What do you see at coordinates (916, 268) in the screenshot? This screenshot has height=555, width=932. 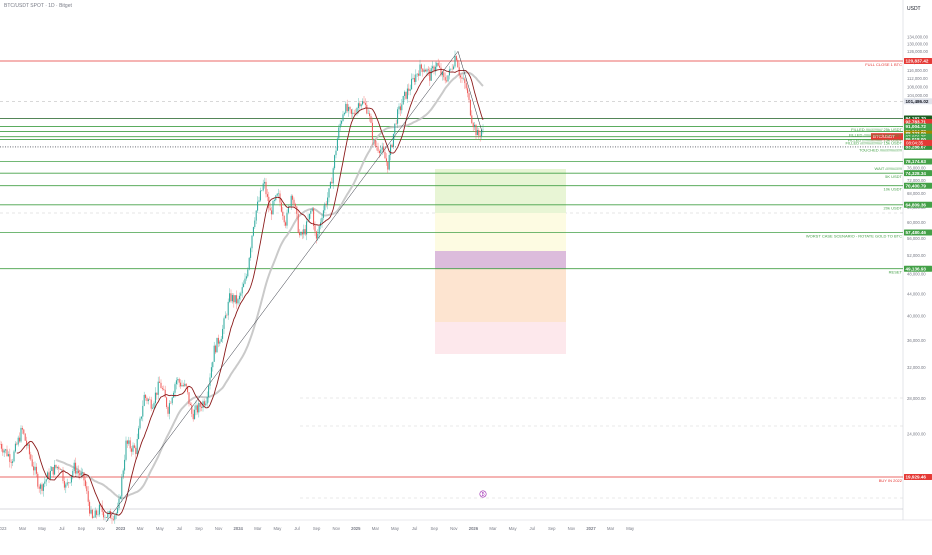 I see `price-label-text: 49,136.93` at bounding box center [916, 268].